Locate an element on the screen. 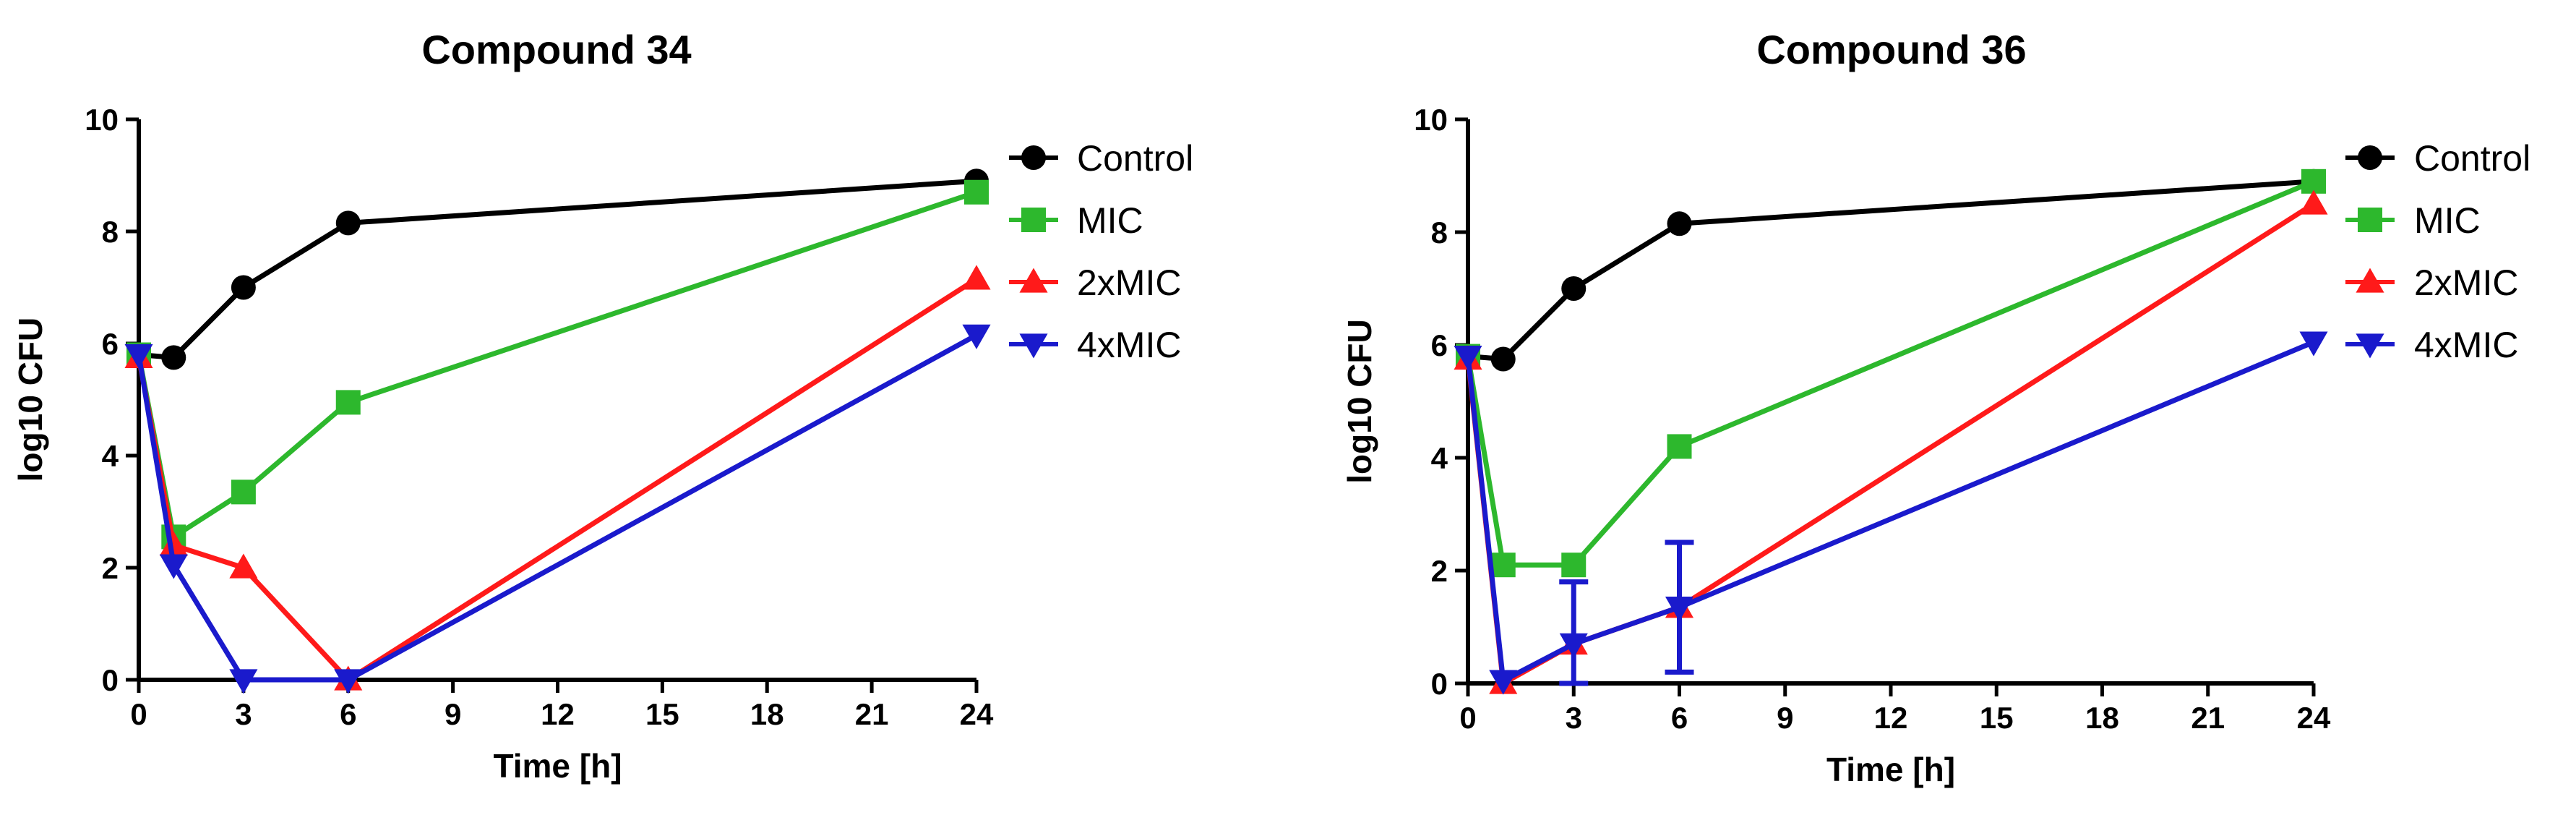 The height and width of the screenshot is (836, 2576). series-MIC is located at coordinates (558, 364).